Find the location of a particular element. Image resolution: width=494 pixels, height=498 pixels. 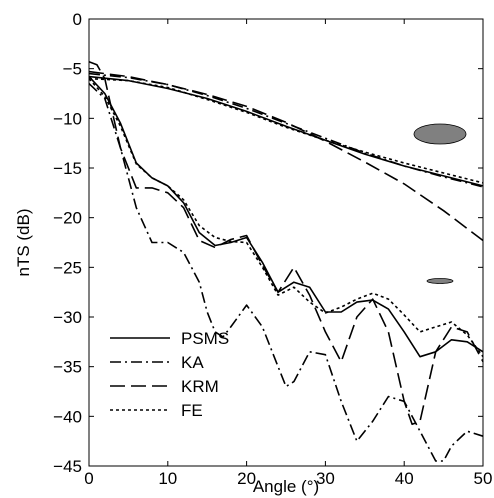

y-tick-label: −20 is located at coordinates (67, 218).